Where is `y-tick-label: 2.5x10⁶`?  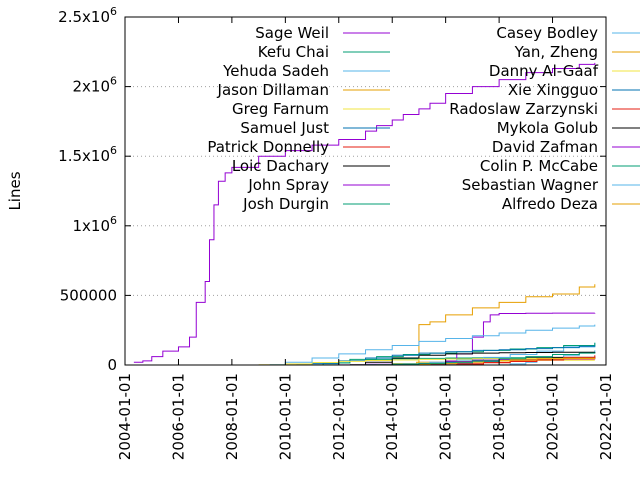 y-tick-label: 2.5x10⁶ is located at coordinates (87, 15).